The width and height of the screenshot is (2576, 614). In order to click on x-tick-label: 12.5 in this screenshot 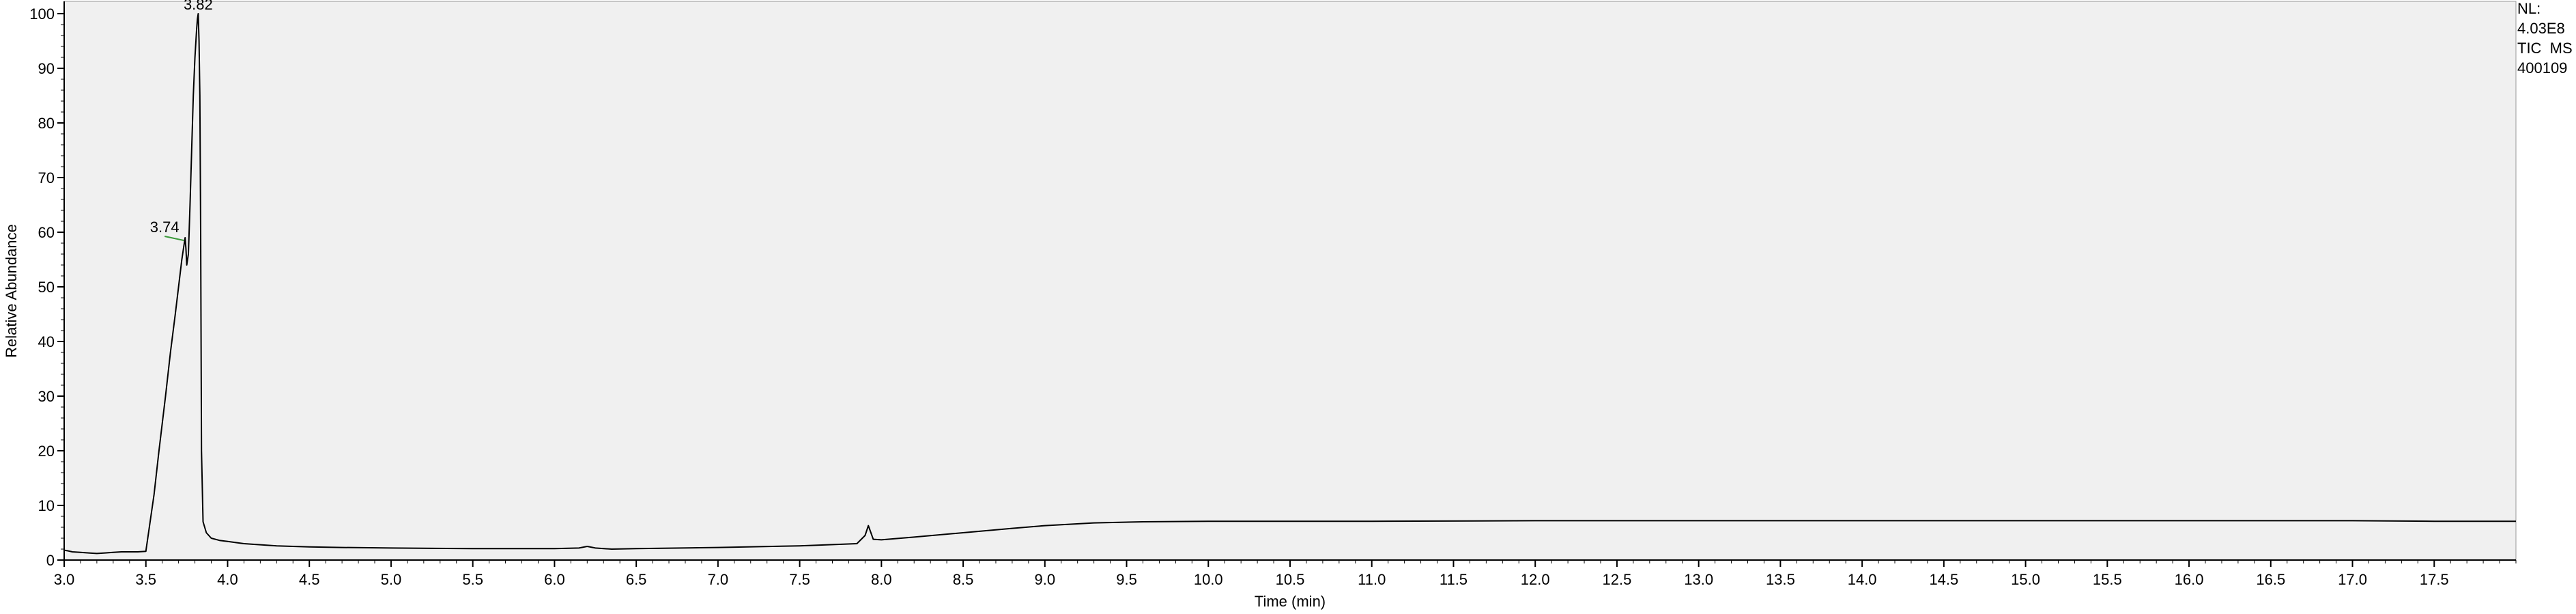, I will do `click(1617, 579)`.